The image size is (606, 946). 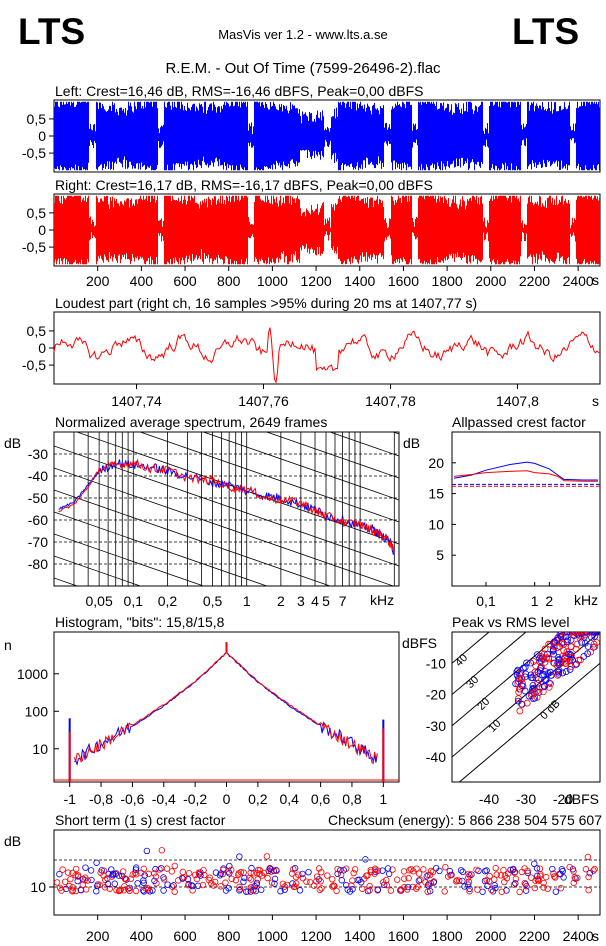 What do you see at coordinates (34, 365) in the screenshot?
I see `loudest-ytick-label: -0,5` at bounding box center [34, 365].